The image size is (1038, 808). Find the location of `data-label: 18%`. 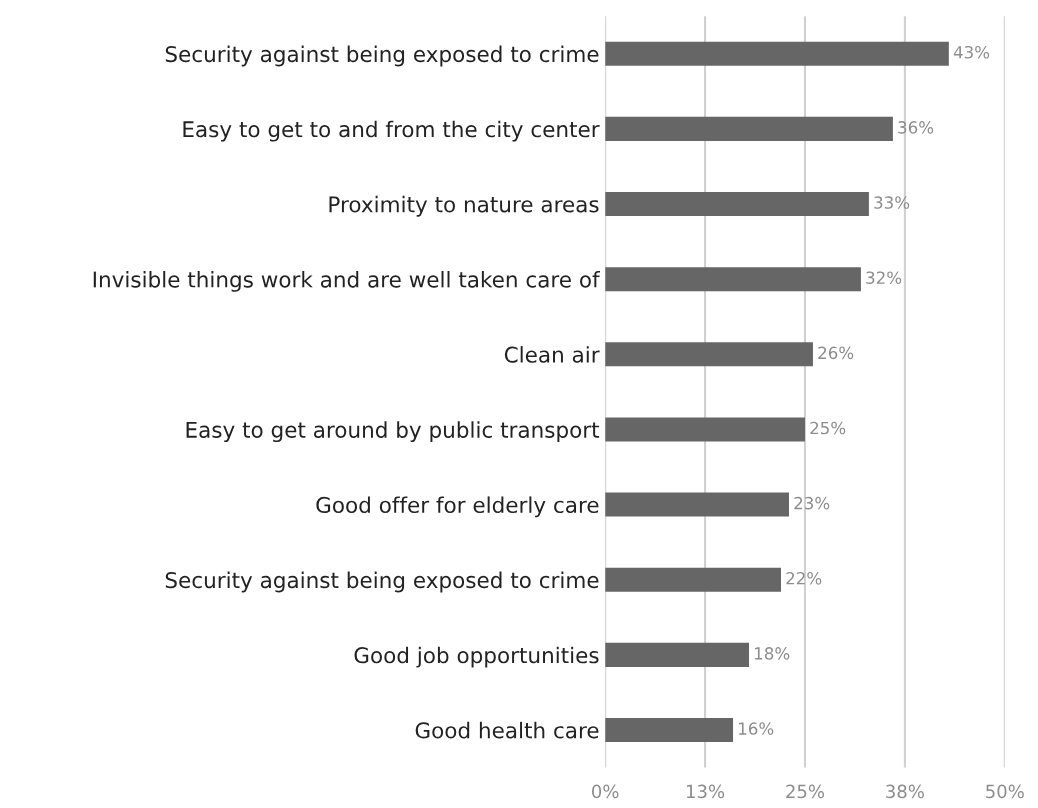

data-label: 18% is located at coordinates (772, 653).